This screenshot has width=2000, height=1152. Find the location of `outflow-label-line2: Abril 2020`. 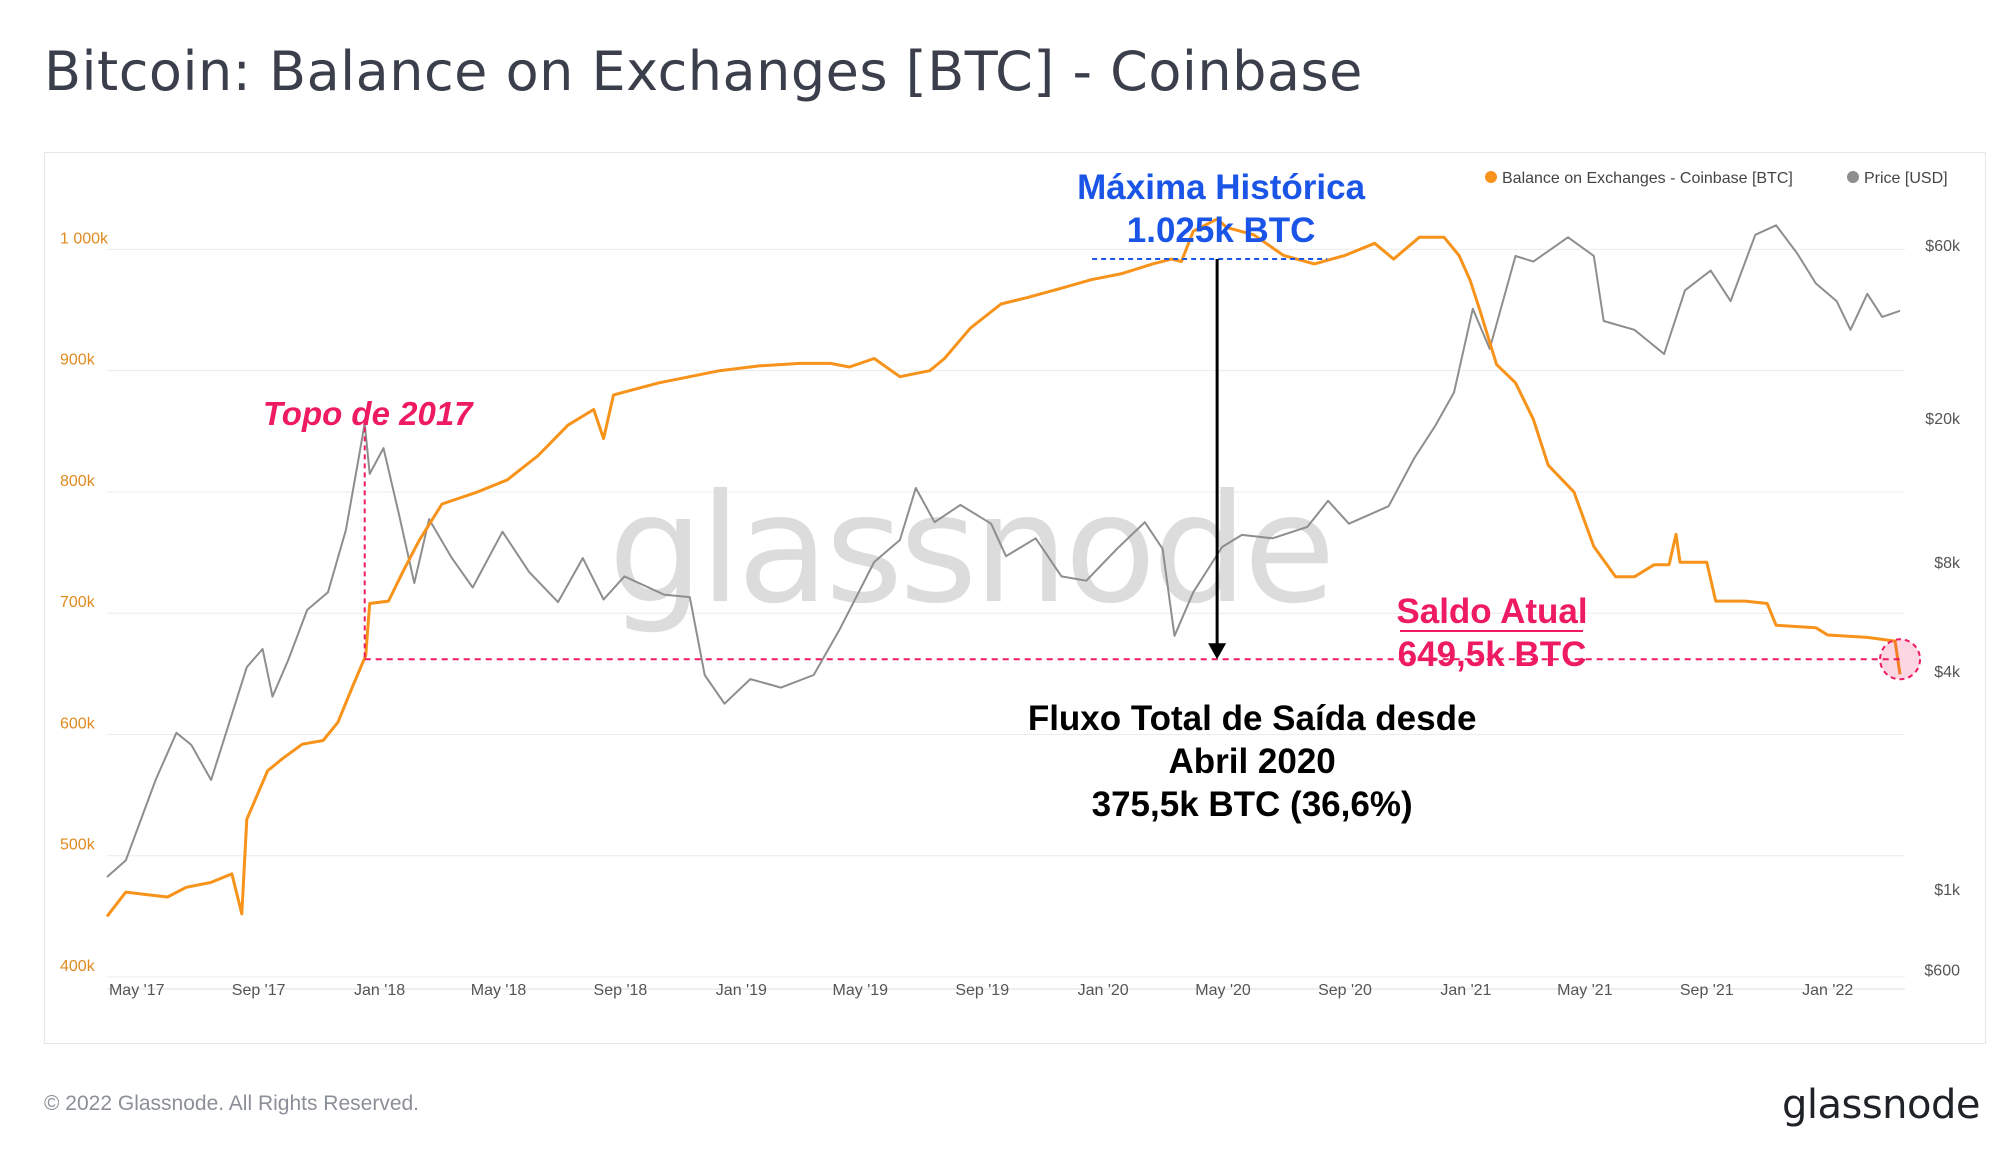

outflow-label-line2: Abril 2020 is located at coordinates (1251, 761).